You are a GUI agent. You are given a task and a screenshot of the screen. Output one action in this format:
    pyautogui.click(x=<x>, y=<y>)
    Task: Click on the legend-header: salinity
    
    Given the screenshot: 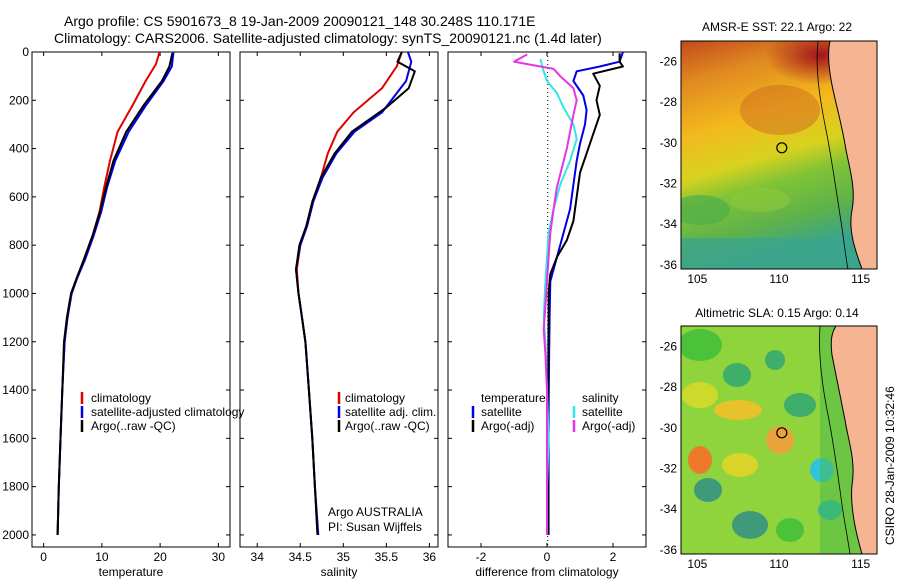 What is the action you would take?
    pyautogui.click(x=600, y=398)
    